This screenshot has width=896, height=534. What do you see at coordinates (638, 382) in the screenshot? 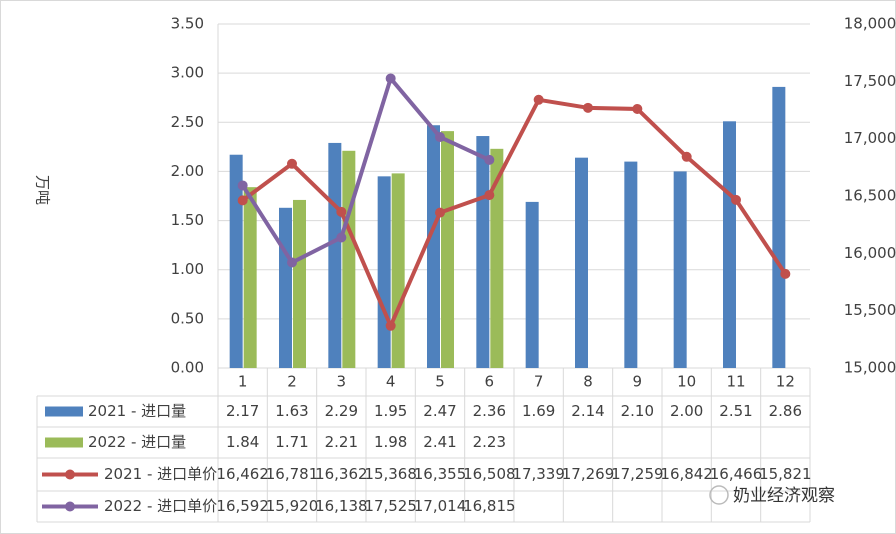
I see `x-tick-label: 9` at bounding box center [638, 382].